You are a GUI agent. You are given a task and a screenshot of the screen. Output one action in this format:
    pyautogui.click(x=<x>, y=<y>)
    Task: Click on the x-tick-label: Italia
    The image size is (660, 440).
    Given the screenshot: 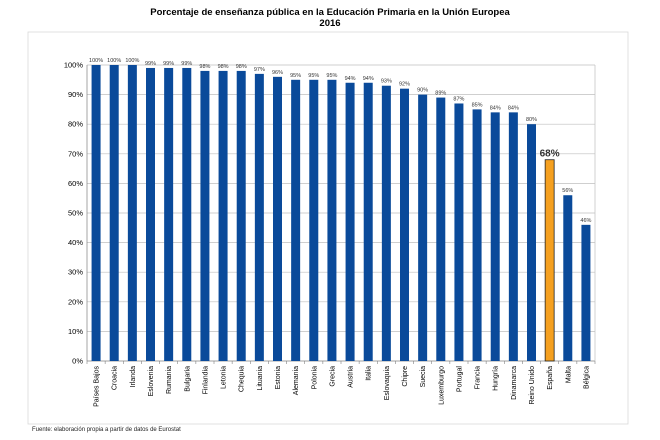 What is the action you would take?
    pyautogui.click(x=369, y=373)
    